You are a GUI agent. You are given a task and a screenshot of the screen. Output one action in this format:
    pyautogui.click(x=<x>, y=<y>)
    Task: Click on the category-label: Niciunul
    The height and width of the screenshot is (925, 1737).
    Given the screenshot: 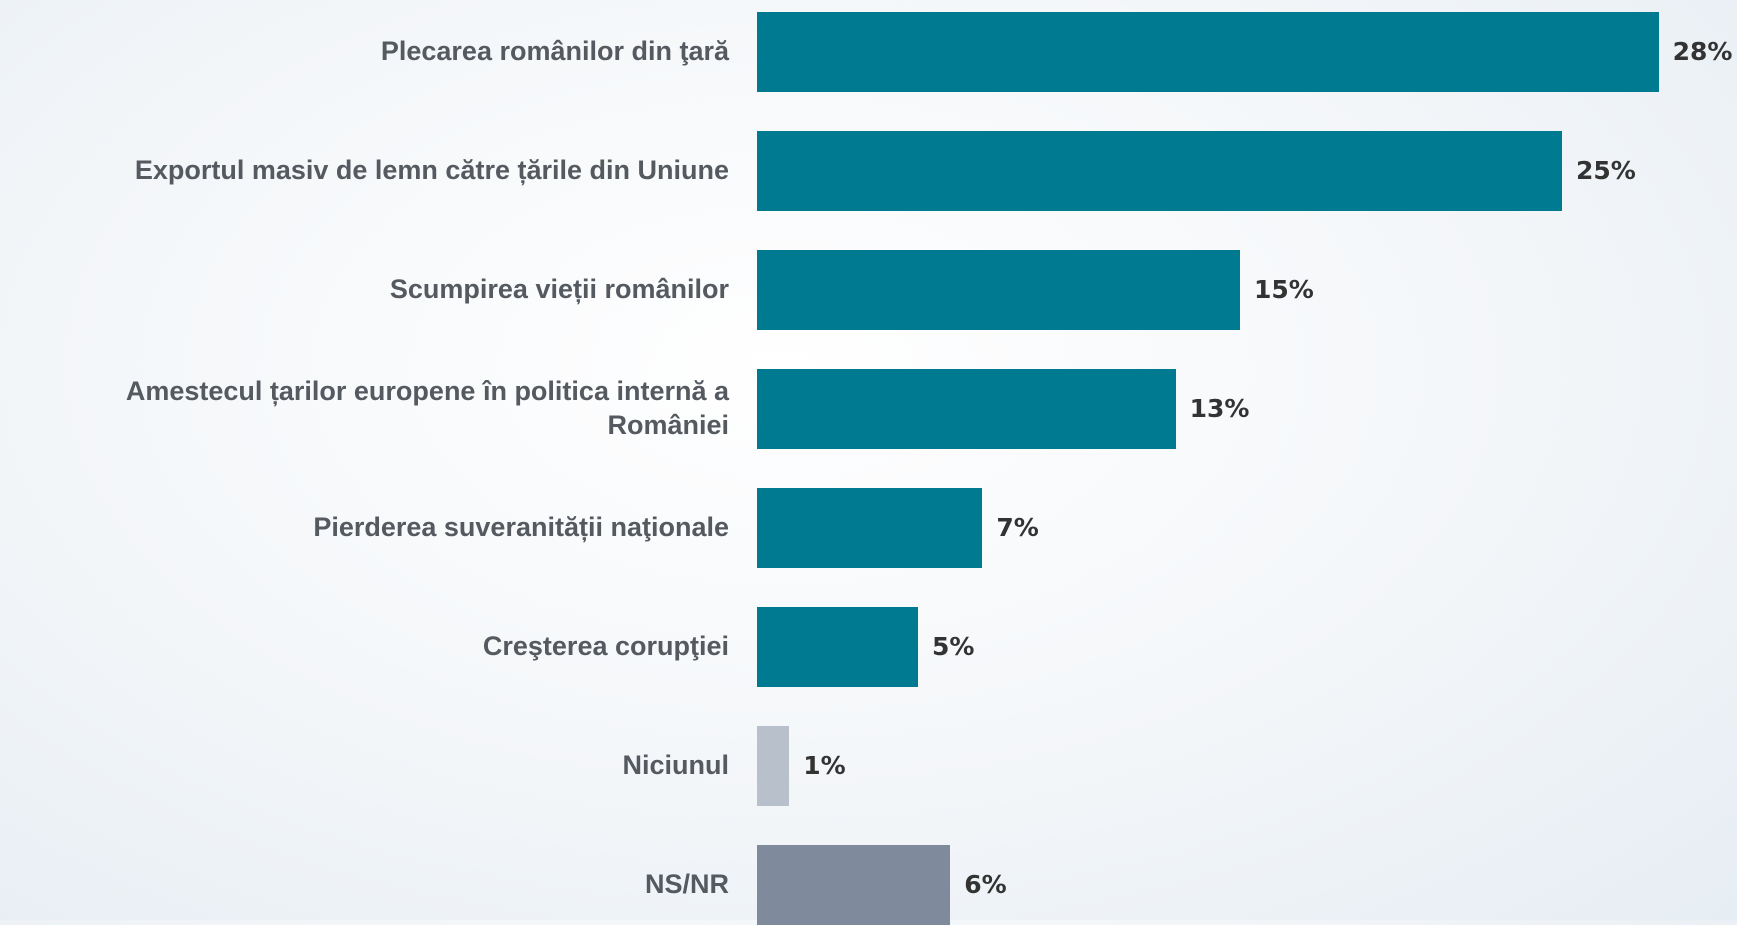 What is the action you would take?
    pyautogui.click(x=676, y=765)
    